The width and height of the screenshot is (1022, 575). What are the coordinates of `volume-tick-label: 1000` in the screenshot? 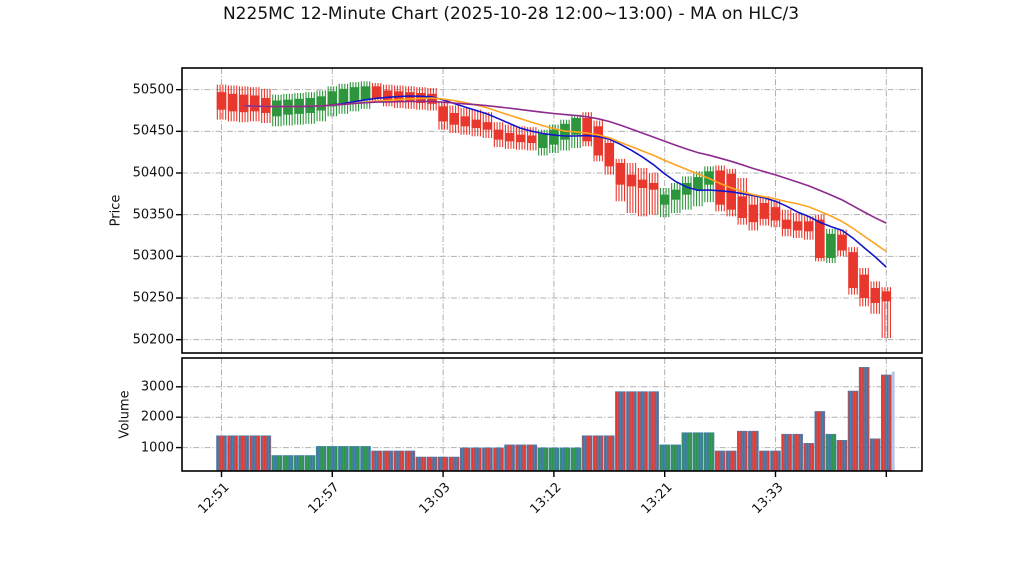 It's located at (157, 448).